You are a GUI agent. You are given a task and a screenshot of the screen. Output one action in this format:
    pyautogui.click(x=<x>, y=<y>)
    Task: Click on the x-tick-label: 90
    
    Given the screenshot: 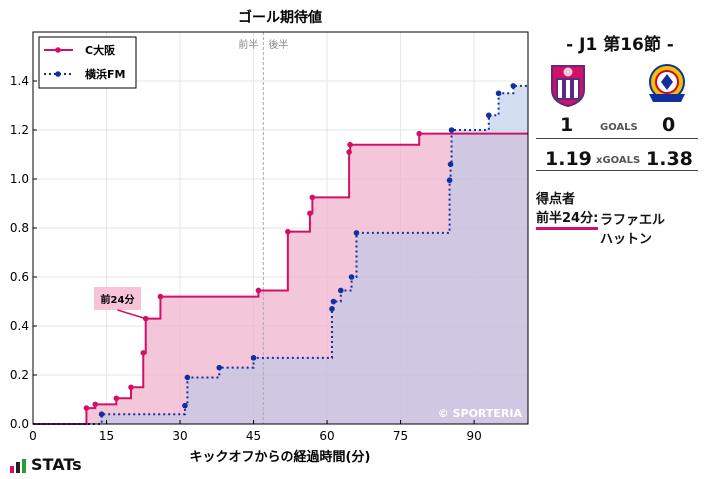 What is the action you would take?
    pyautogui.click(x=473, y=436)
    